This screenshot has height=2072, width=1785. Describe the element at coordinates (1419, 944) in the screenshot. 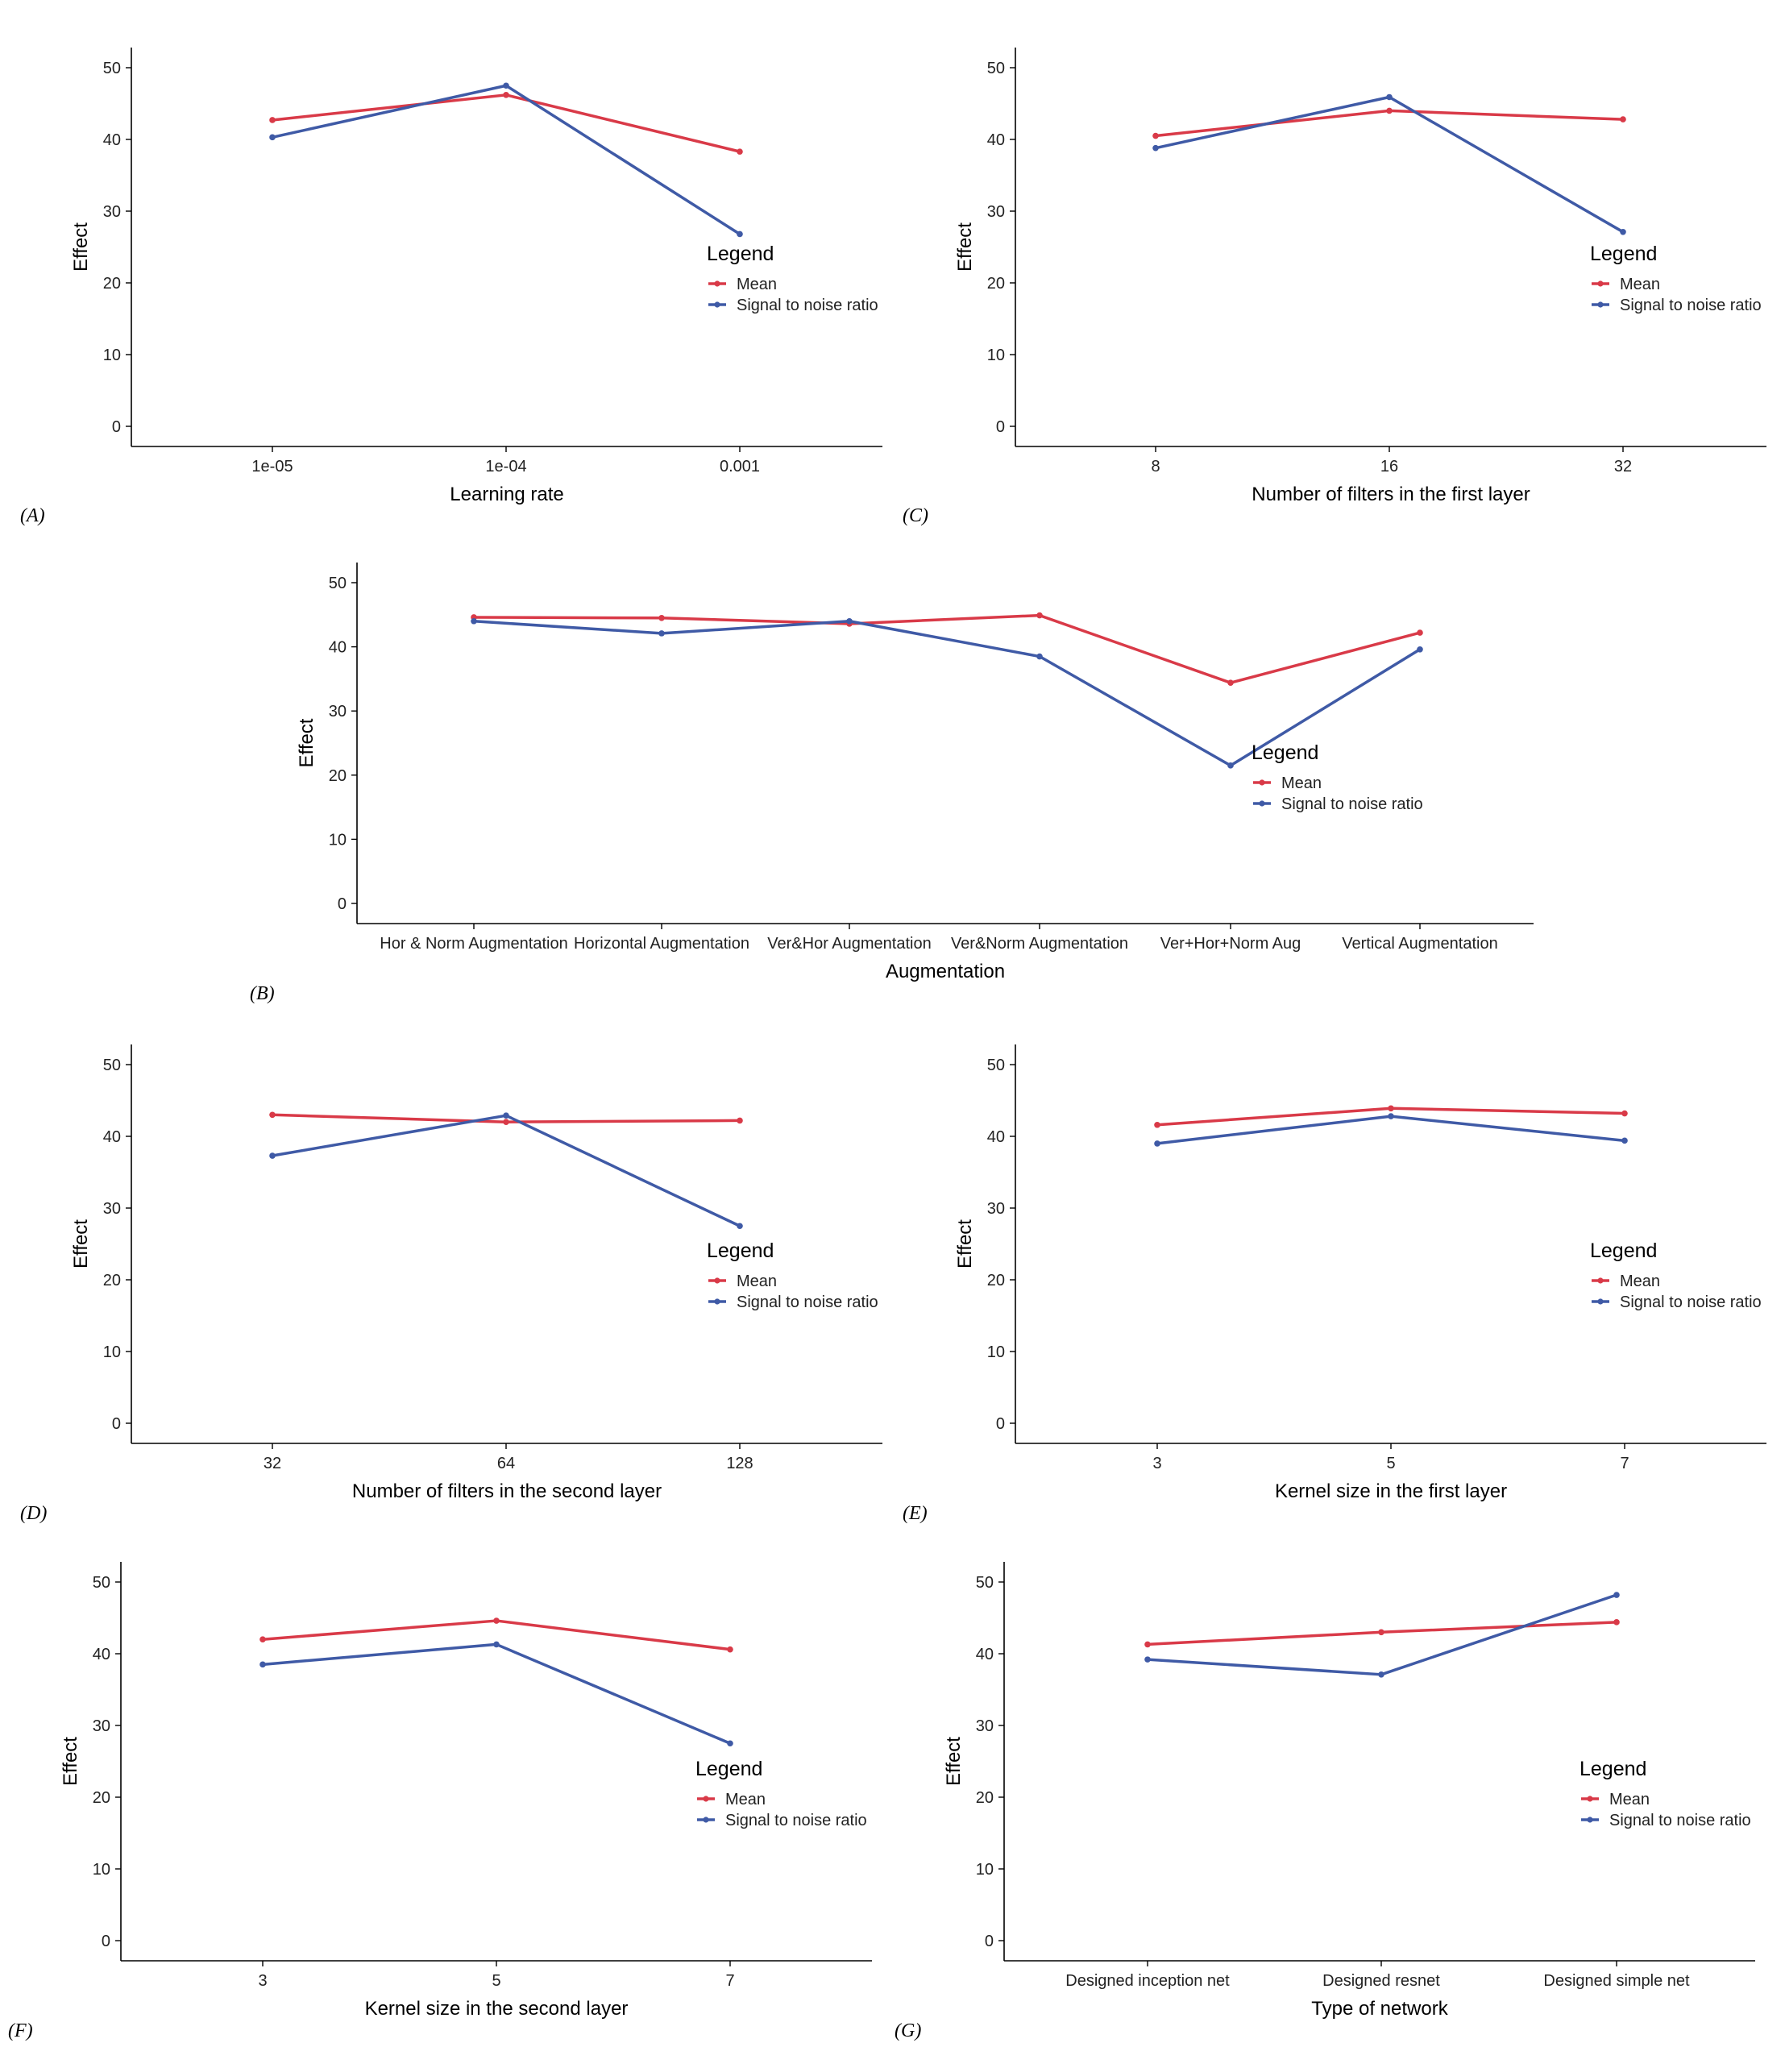

I see `x-tick-label: Vertical Augmentation` at that location.